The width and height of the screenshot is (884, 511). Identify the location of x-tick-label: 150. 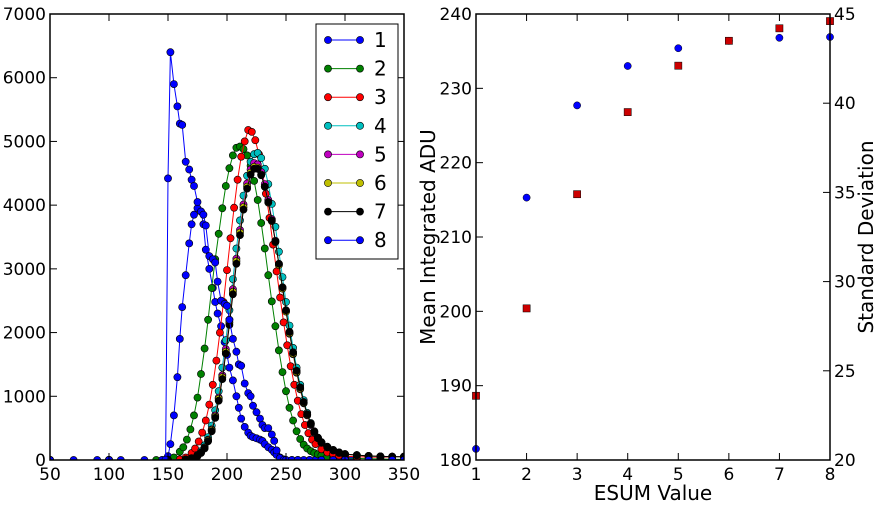
(168, 475).